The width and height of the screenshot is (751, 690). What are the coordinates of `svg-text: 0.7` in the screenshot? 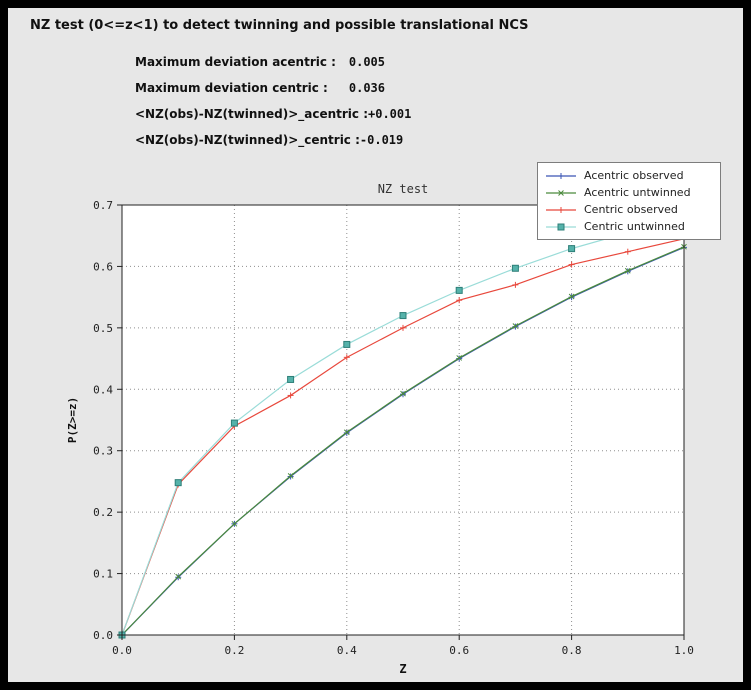 It's located at (103, 205).